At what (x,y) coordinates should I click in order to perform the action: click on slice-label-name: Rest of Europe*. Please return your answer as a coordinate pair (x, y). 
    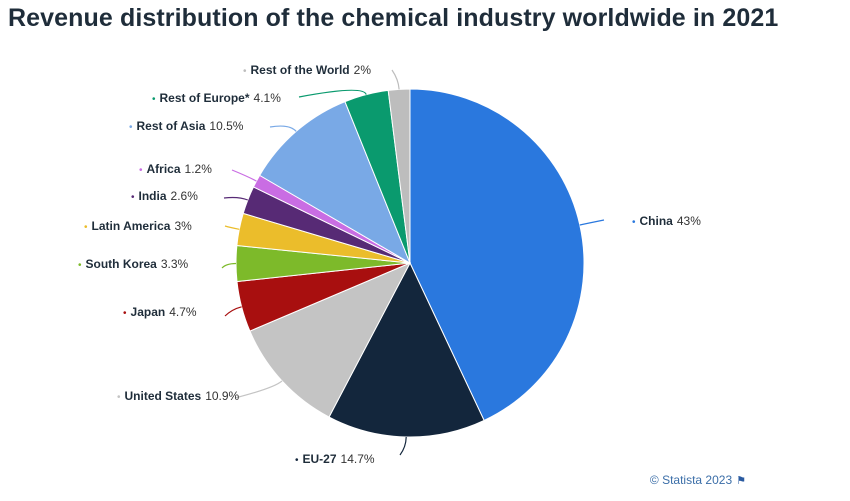
    Looking at the image, I should click on (205, 98).